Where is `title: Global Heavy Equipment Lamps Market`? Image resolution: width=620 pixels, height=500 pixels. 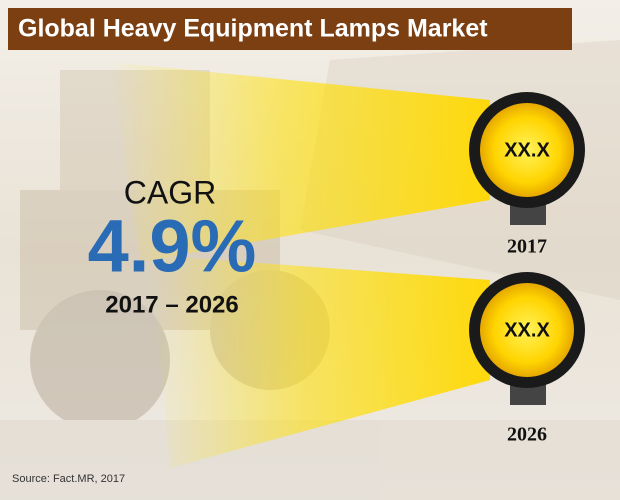 title: Global Heavy Equipment Lamps Market is located at coordinates (253, 29).